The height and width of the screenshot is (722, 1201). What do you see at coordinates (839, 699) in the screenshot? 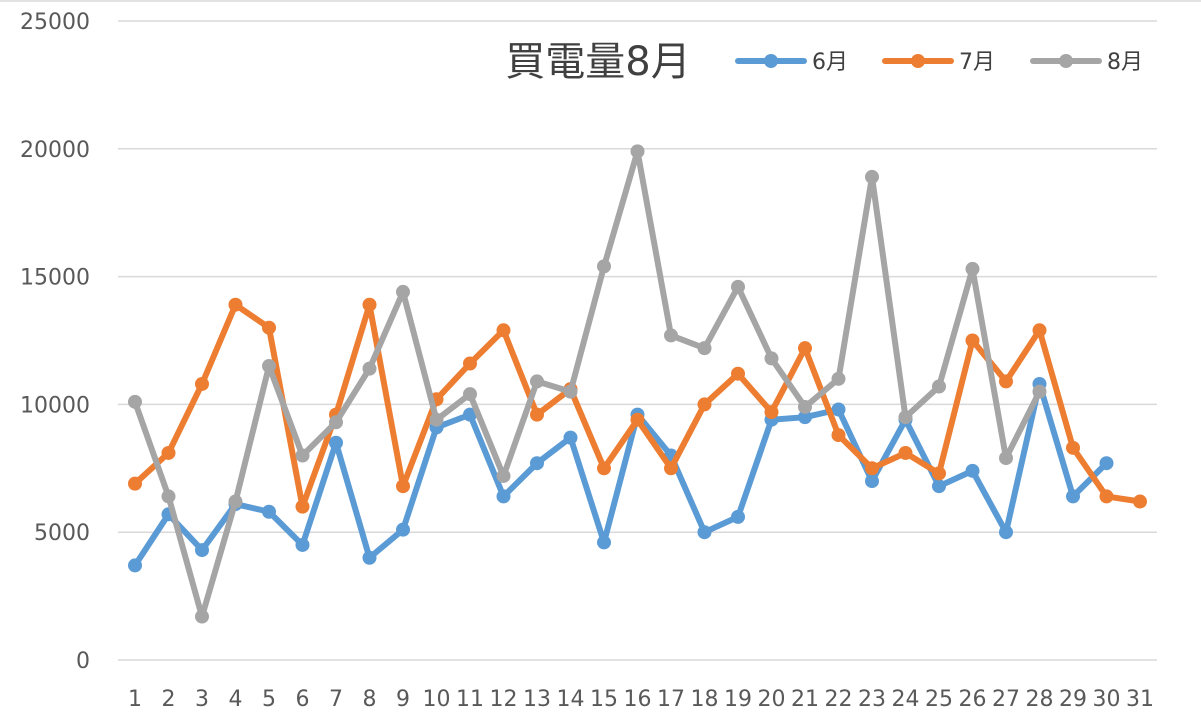
I see `x-tick-label: 22` at bounding box center [839, 699].